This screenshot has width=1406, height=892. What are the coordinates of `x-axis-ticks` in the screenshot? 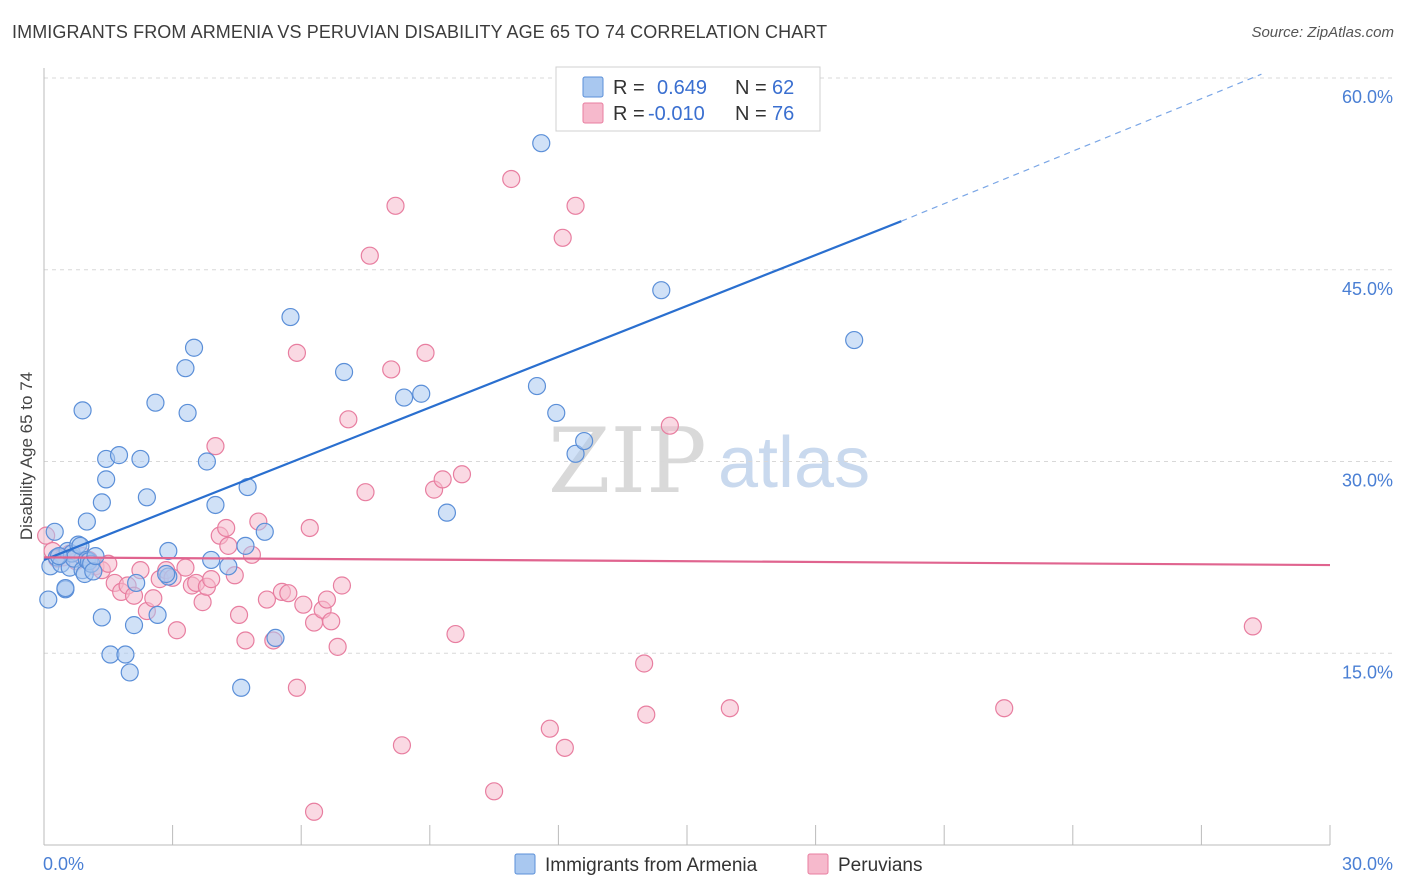 It's located at (751, 835).